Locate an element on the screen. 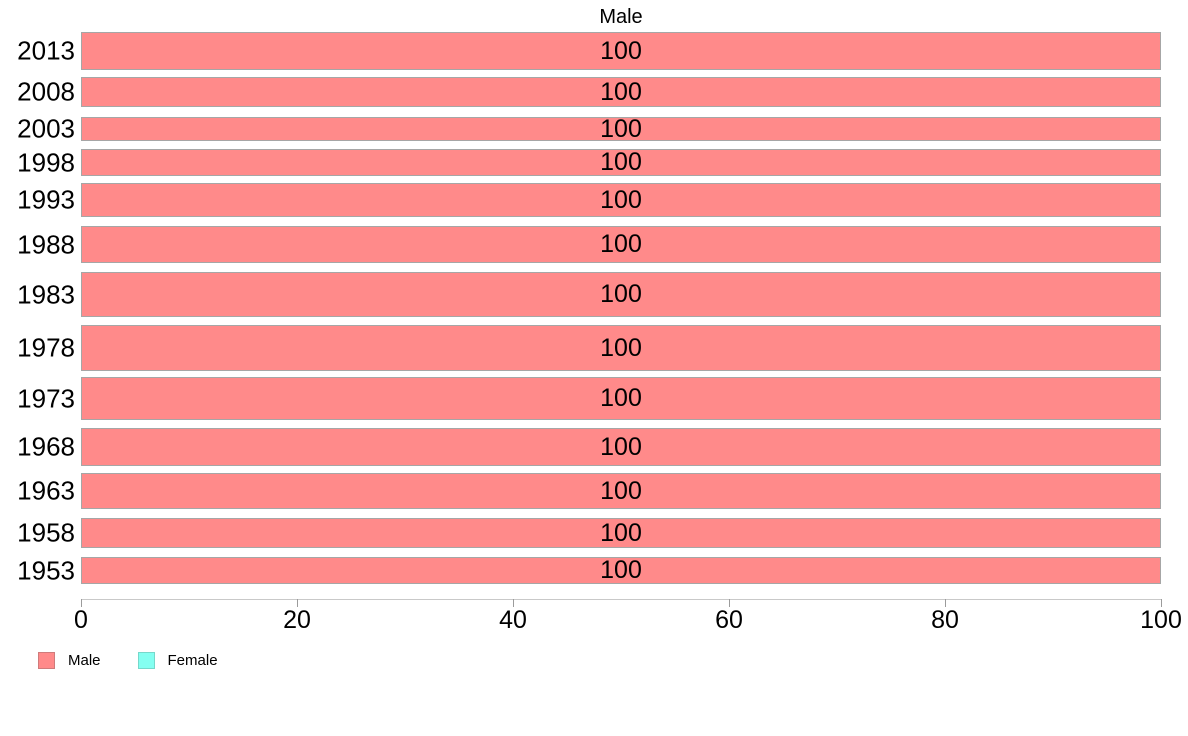 The image size is (1188, 736). y-tick-label: 2013 is located at coordinates (46, 50).